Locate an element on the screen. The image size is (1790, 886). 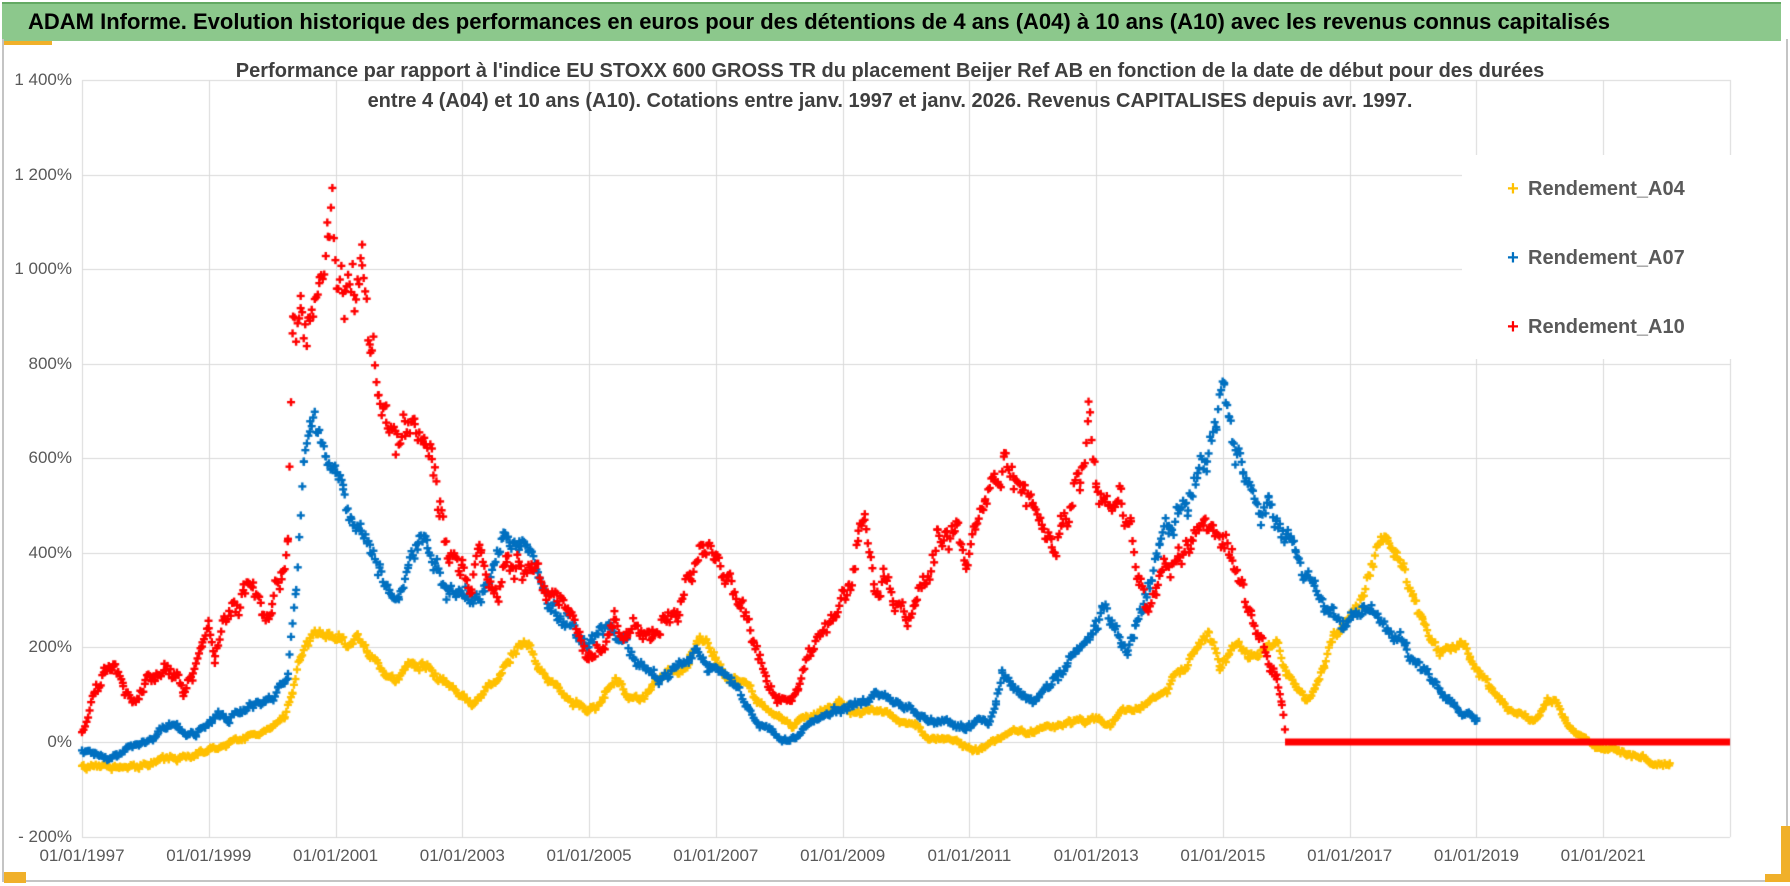
y-tick-label: 800% is located at coordinates (50, 363).